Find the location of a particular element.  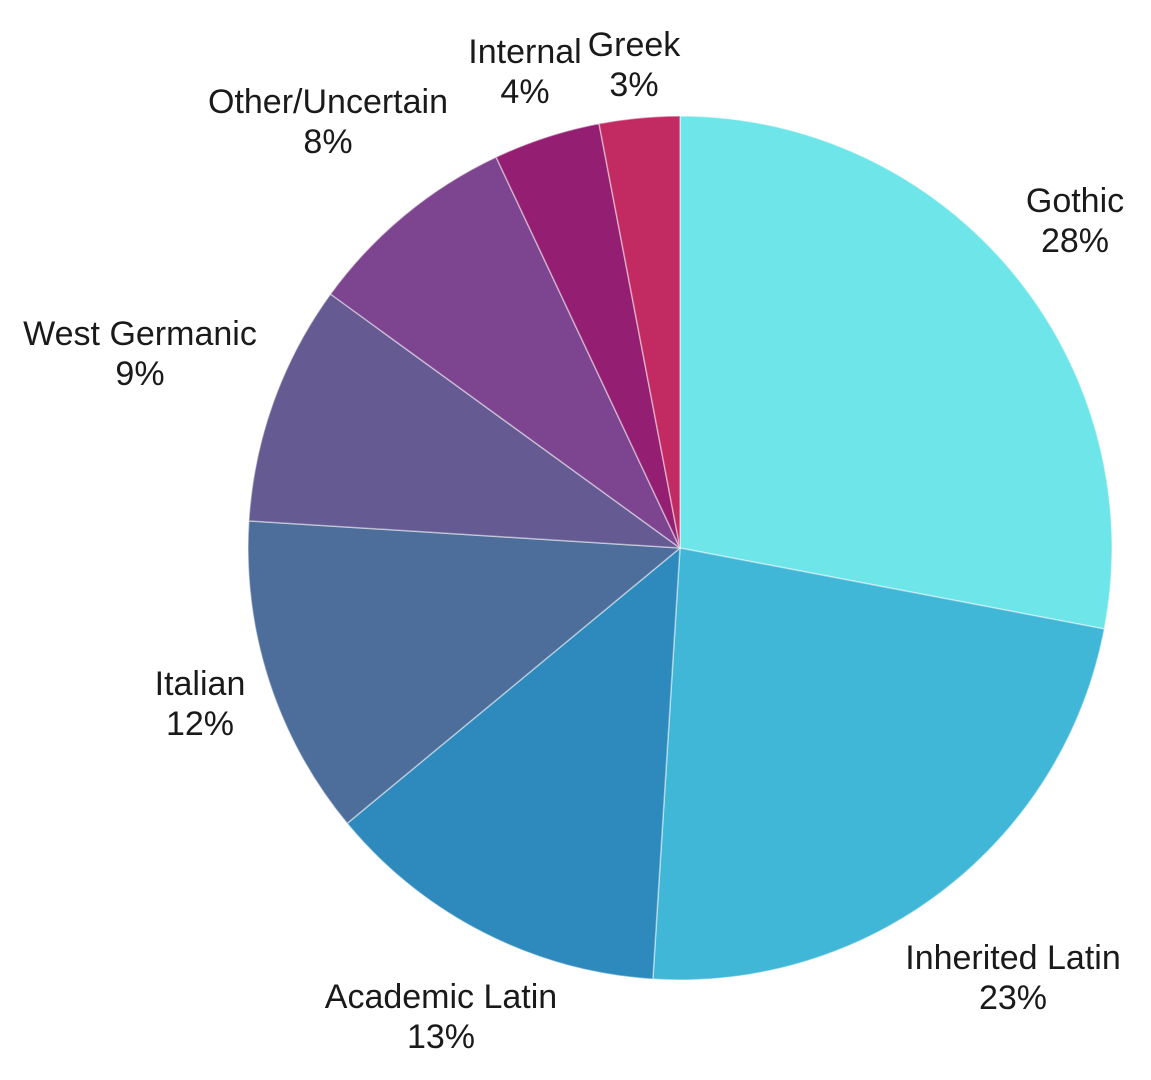

pie-slice-other-uncertain is located at coordinates (505, 352).